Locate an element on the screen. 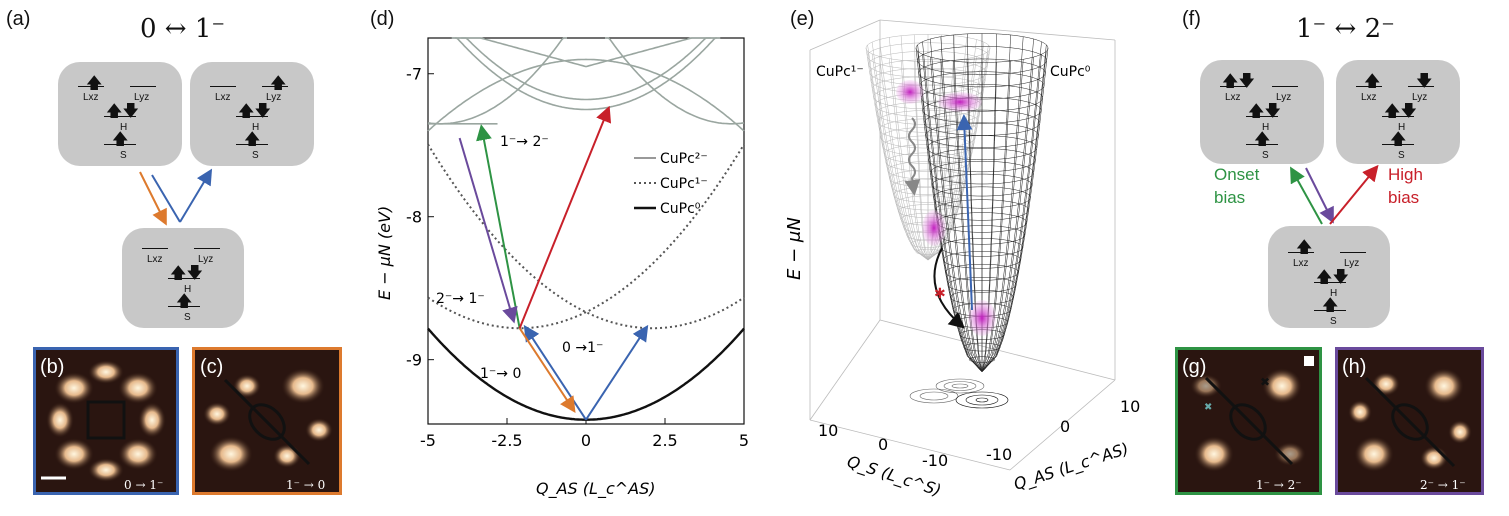 This screenshot has height=516, width=1509. stm-image-g: ✖ ✖ is located at coordinates (1248, 421).